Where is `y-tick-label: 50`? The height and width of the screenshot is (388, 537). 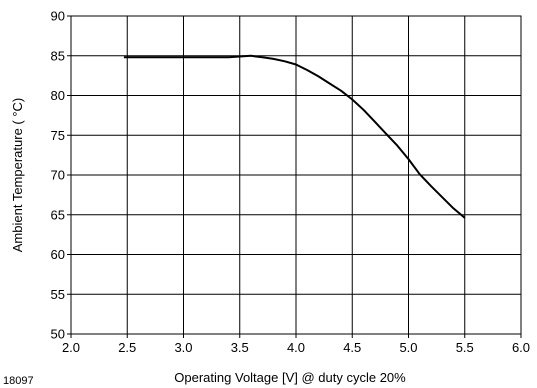
y-tick-label: 50 is located at coordinates (58, 334).